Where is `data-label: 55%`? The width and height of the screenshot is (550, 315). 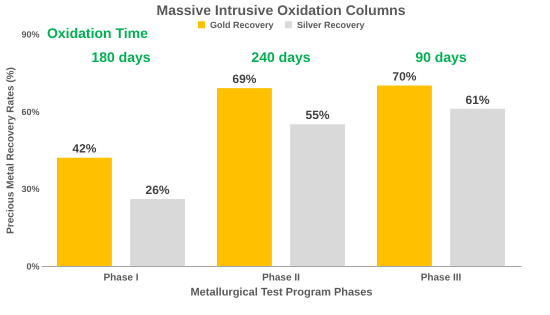
data-label: 55% is located at coordinates (318, 115).